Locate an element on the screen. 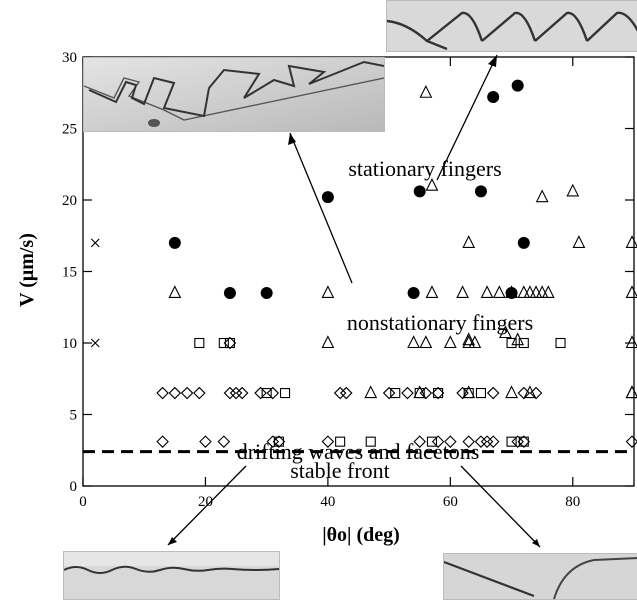 The image size is (637, 600). arrow-to-top-left-photo is located at coordinates (321, 208).